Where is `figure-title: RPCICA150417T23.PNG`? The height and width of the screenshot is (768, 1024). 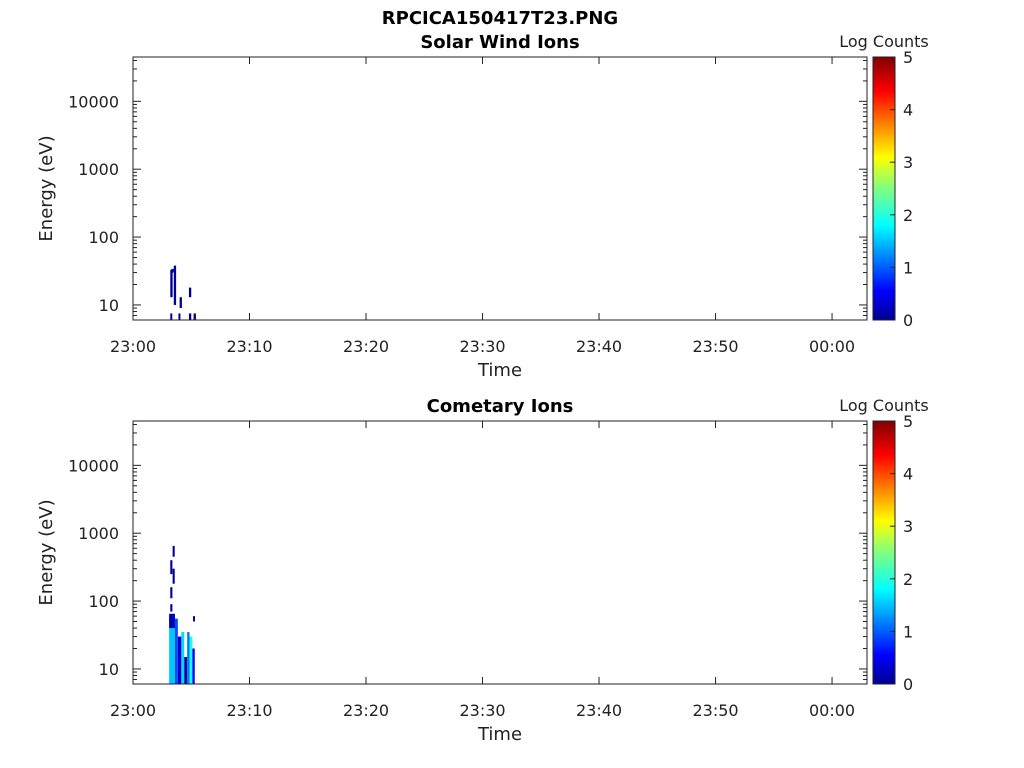 figure-title: RPCICA150417T23.PNG is located at coordinates (500, 18).